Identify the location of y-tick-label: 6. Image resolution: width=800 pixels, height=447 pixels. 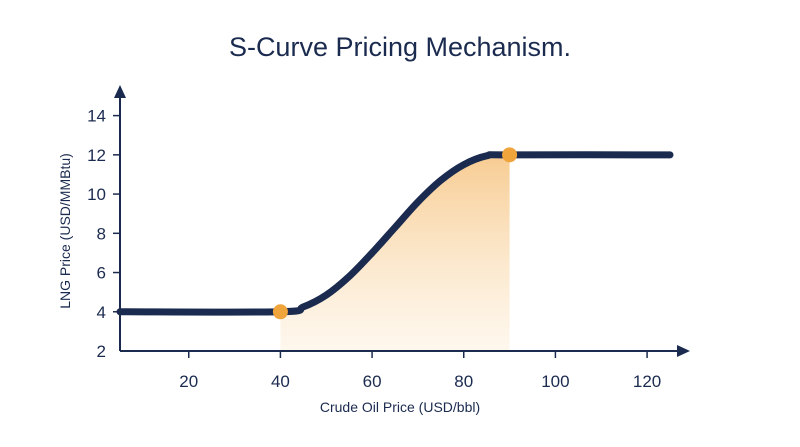
(101, 273).